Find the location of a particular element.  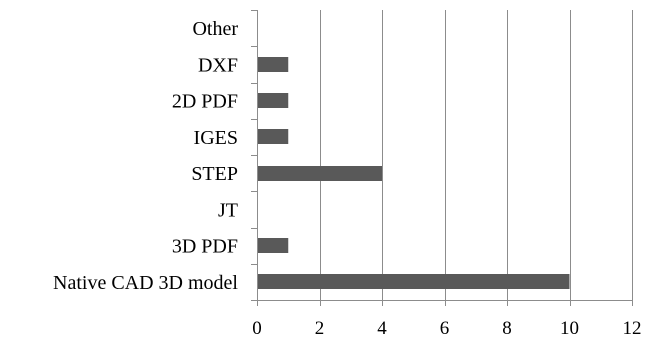

x-tick-label: 6 is located at coordinates (445, 328).